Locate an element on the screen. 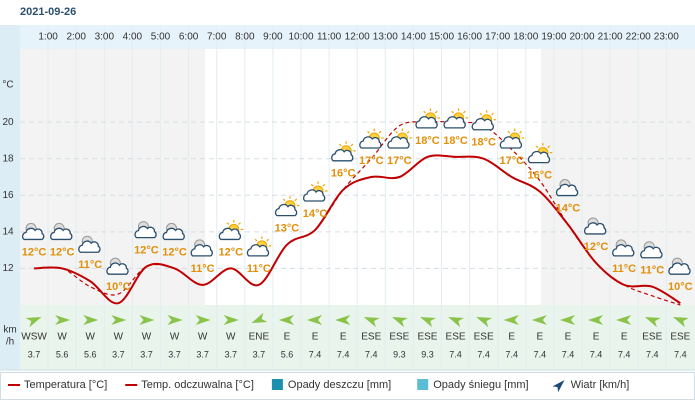 The height and width of the screenshot is (408, 695). legend-label: Opady śniegu [mm] is located at coordinates (480, 385).